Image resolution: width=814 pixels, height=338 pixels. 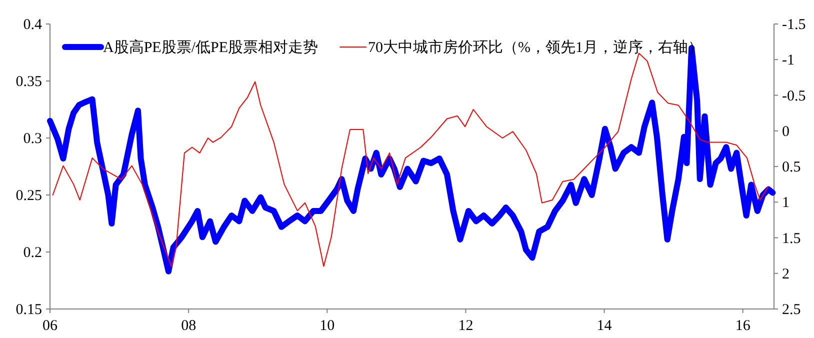 What do you see at coordinates (604, 326) in the screenshot?
I see `x-tick-label: 14` at bounding box center [604, 326].